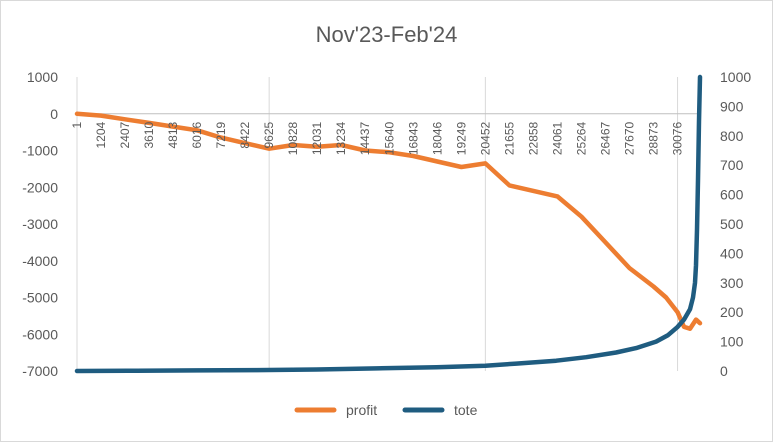 The height and width of the screenshot is (442, 773). What do you see at coordinates (293, 138) in the screenshot?
I see `x-tick-label: 10828` at bounding box center [293, 138].